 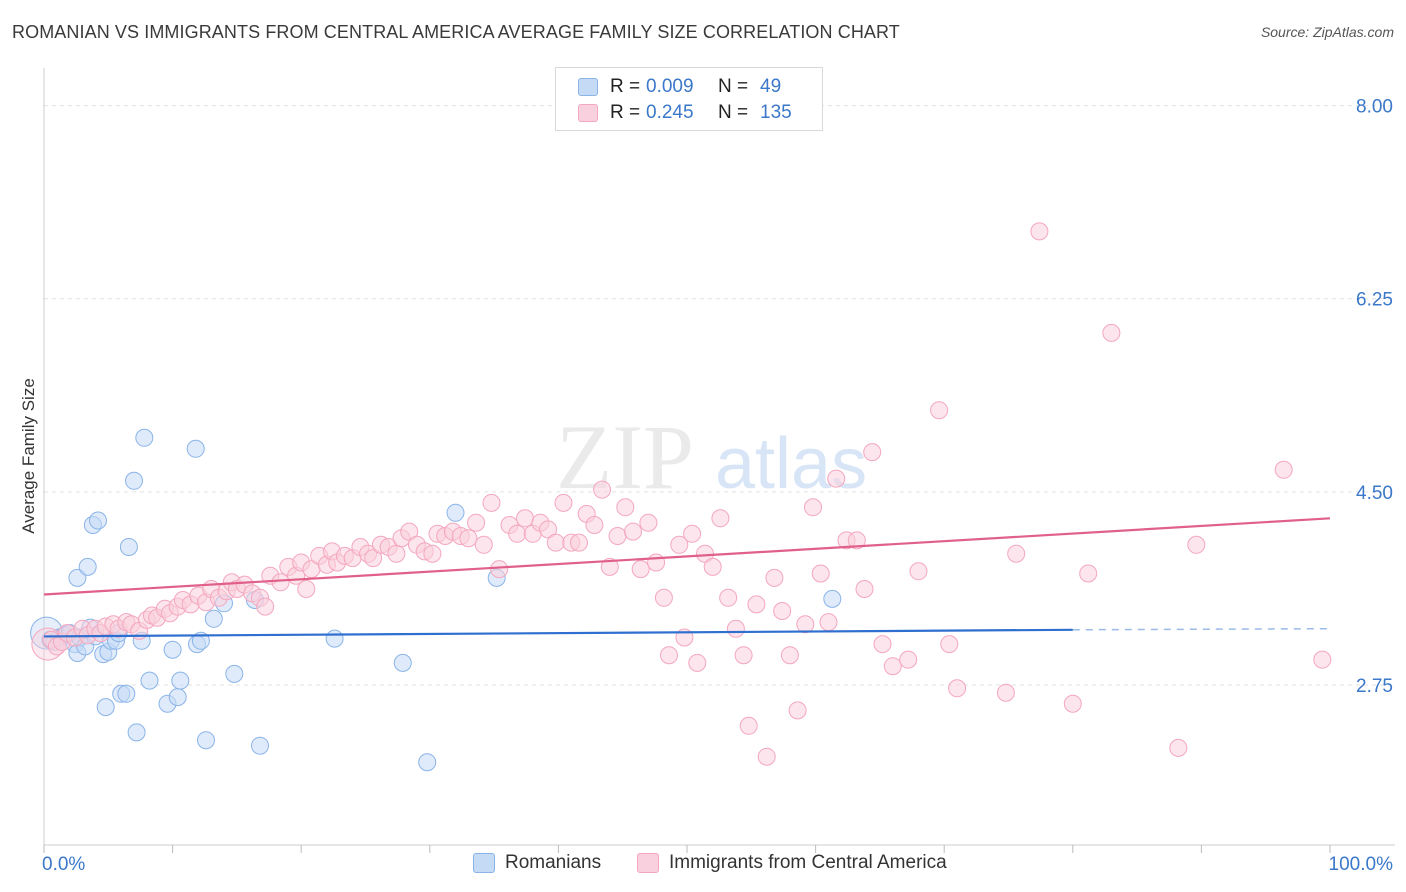 I want to click on legend-row-immigrants: R = 0.245 N = 135, so click(x=685, y=113).